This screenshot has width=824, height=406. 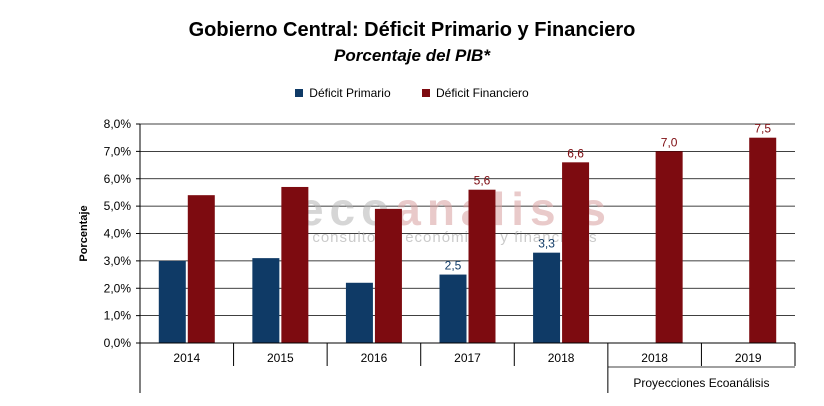 I want to click on bar-financiero-2019, so click(x=763, y=240).